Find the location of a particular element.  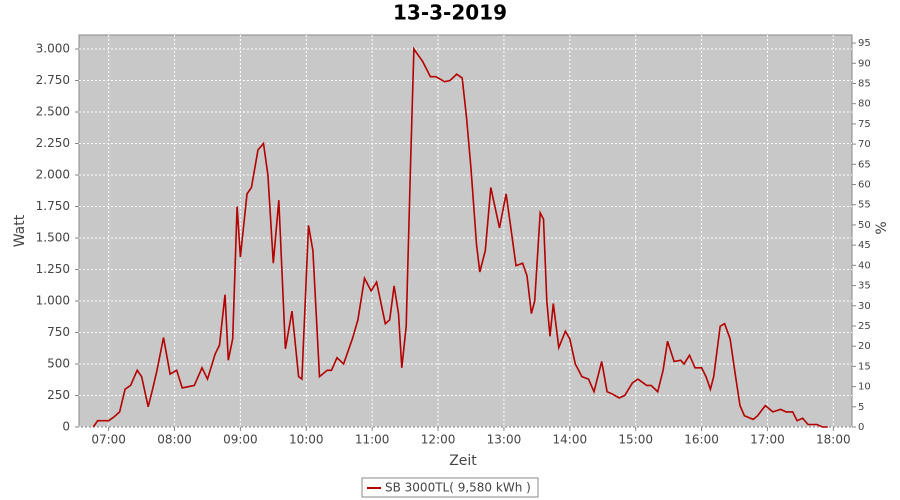

y2-tick-label: 60 is located at coordinates (864, 185).